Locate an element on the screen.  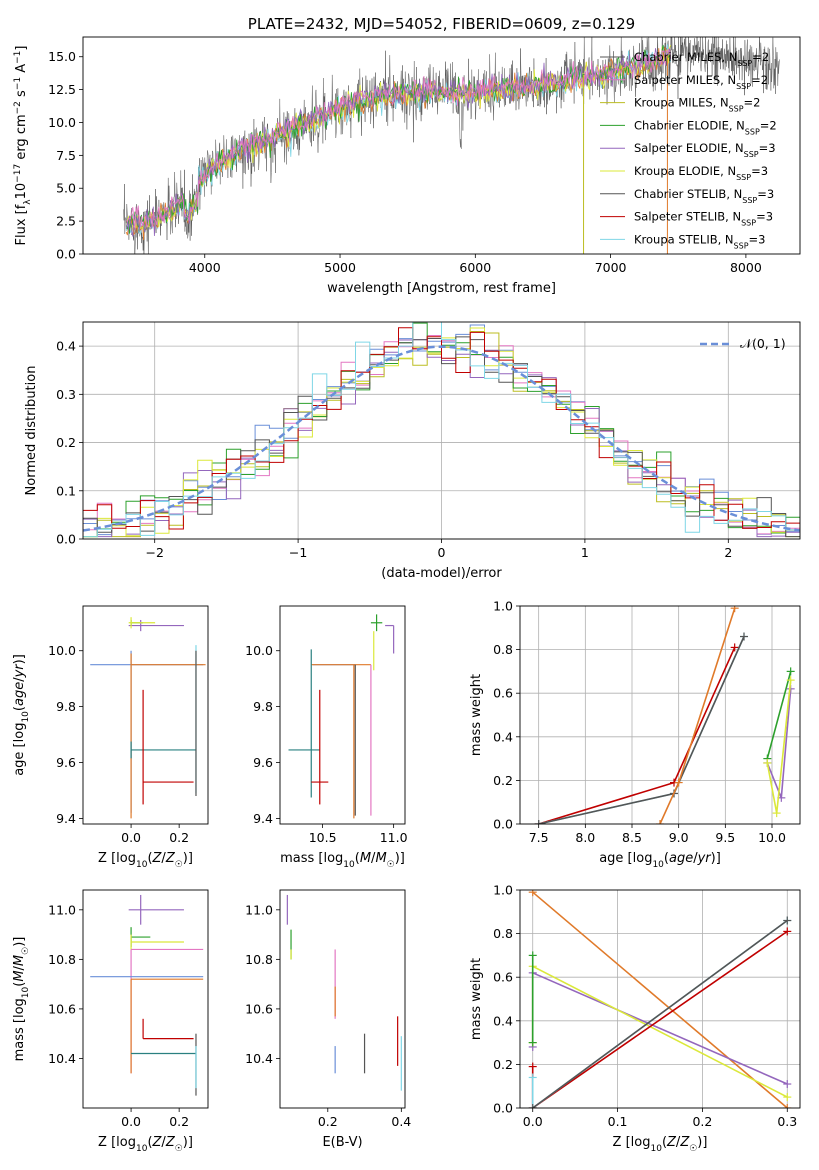
age-vs-mass-frame is located at coordinates (342, 715).